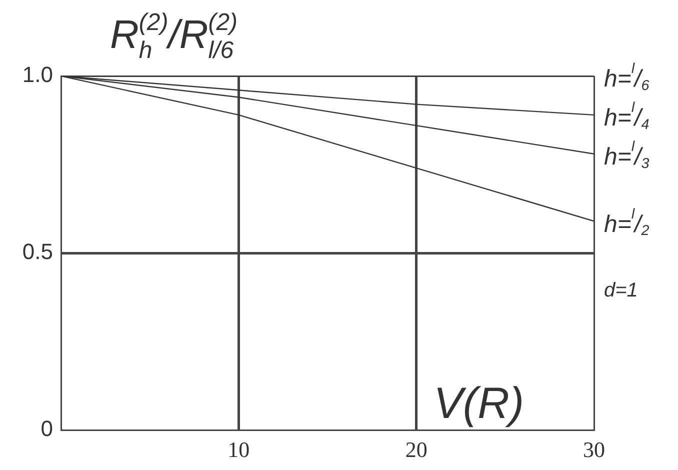 The width and height of the screenshot is (678, 470). What do you see at coordinates (416, 449) in the screenshot?
I see `x-tick-label: 20` at bounding box center [416, 449].